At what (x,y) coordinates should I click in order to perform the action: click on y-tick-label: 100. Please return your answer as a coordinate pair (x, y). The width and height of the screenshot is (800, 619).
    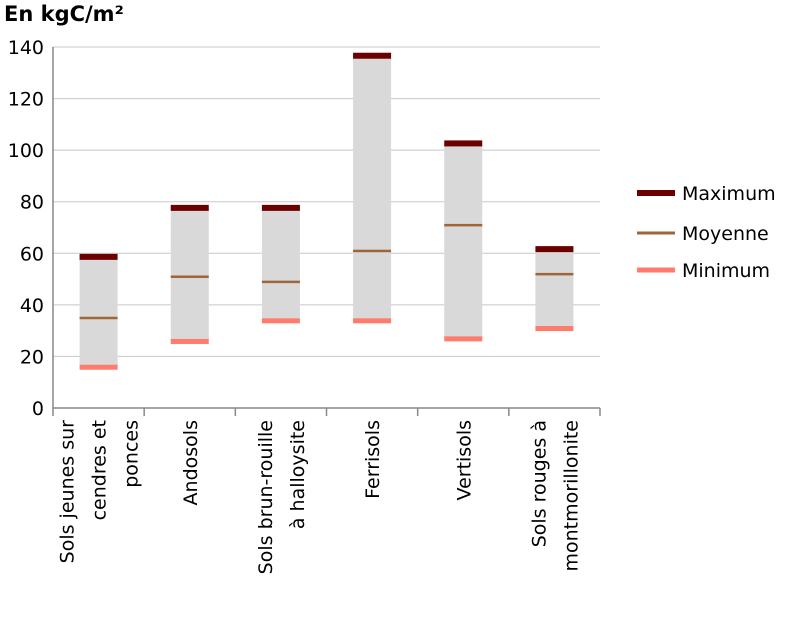
    Looking at the image, I should click on (26, 151).